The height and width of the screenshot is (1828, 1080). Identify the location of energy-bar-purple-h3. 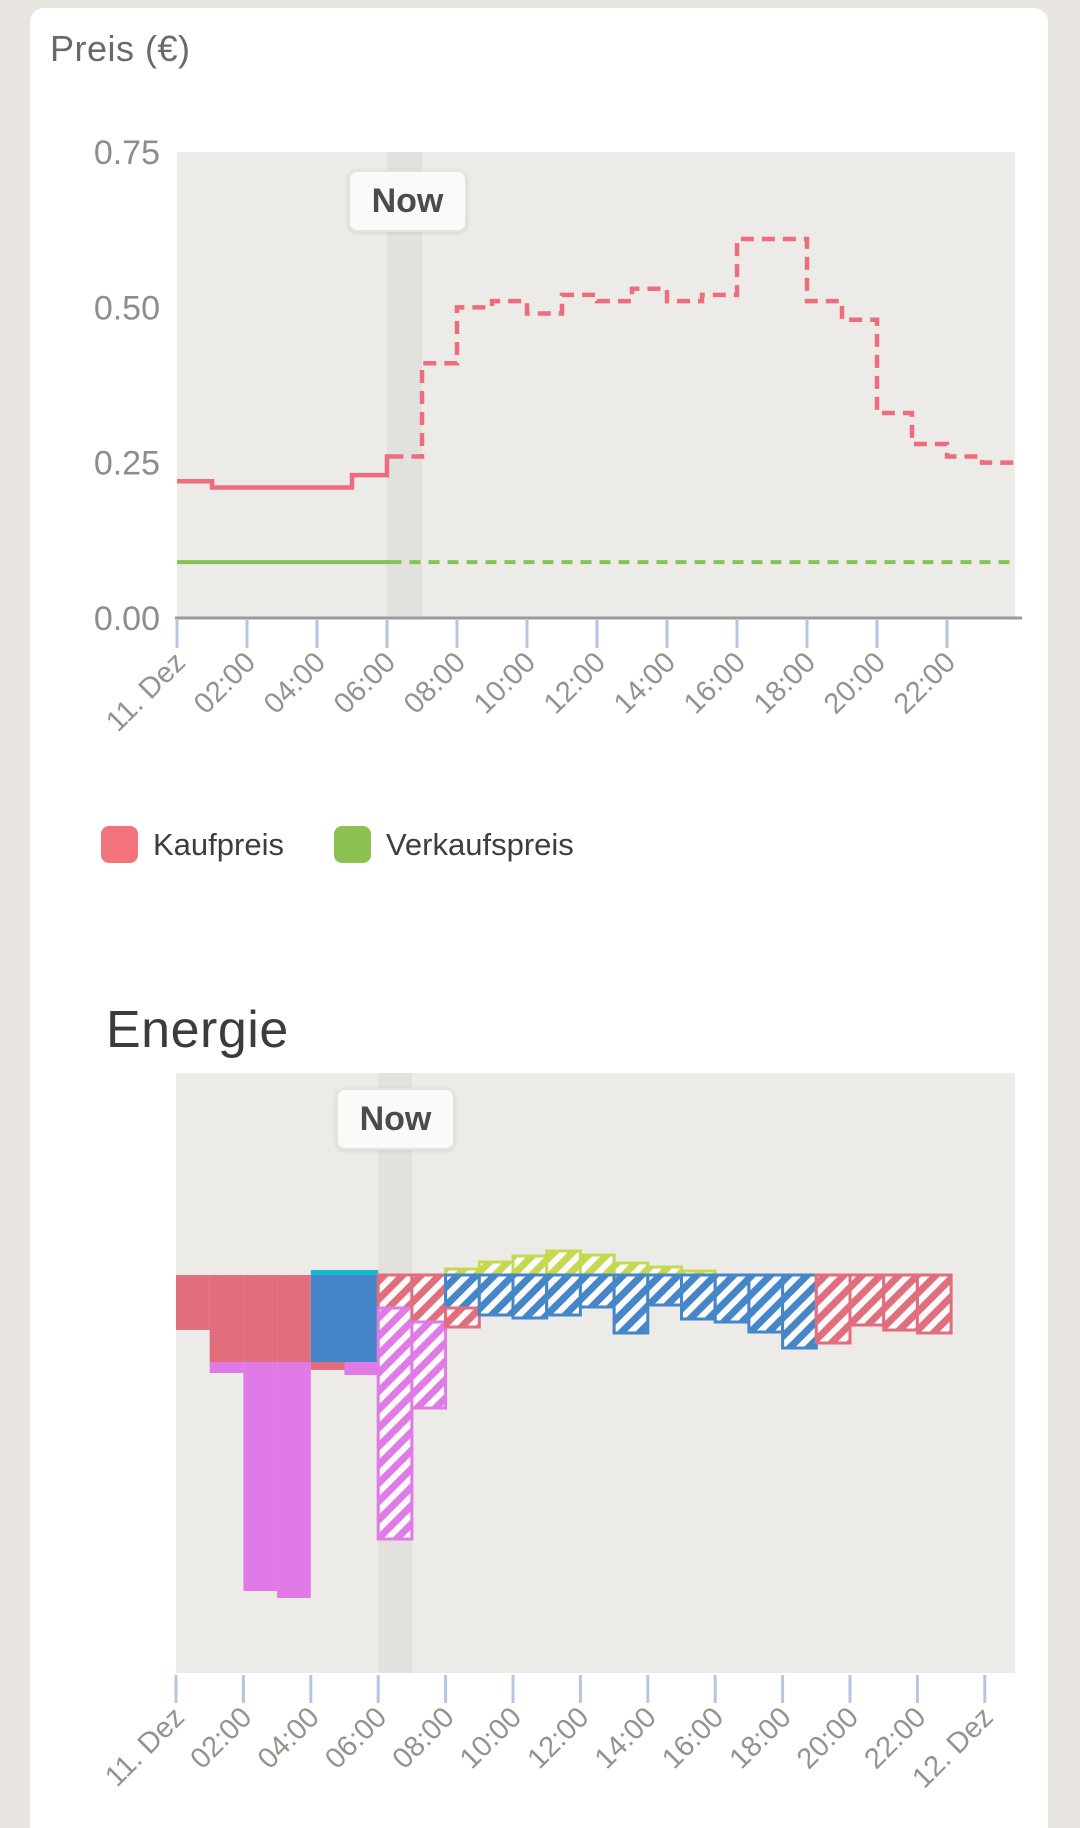
(294, 1480).